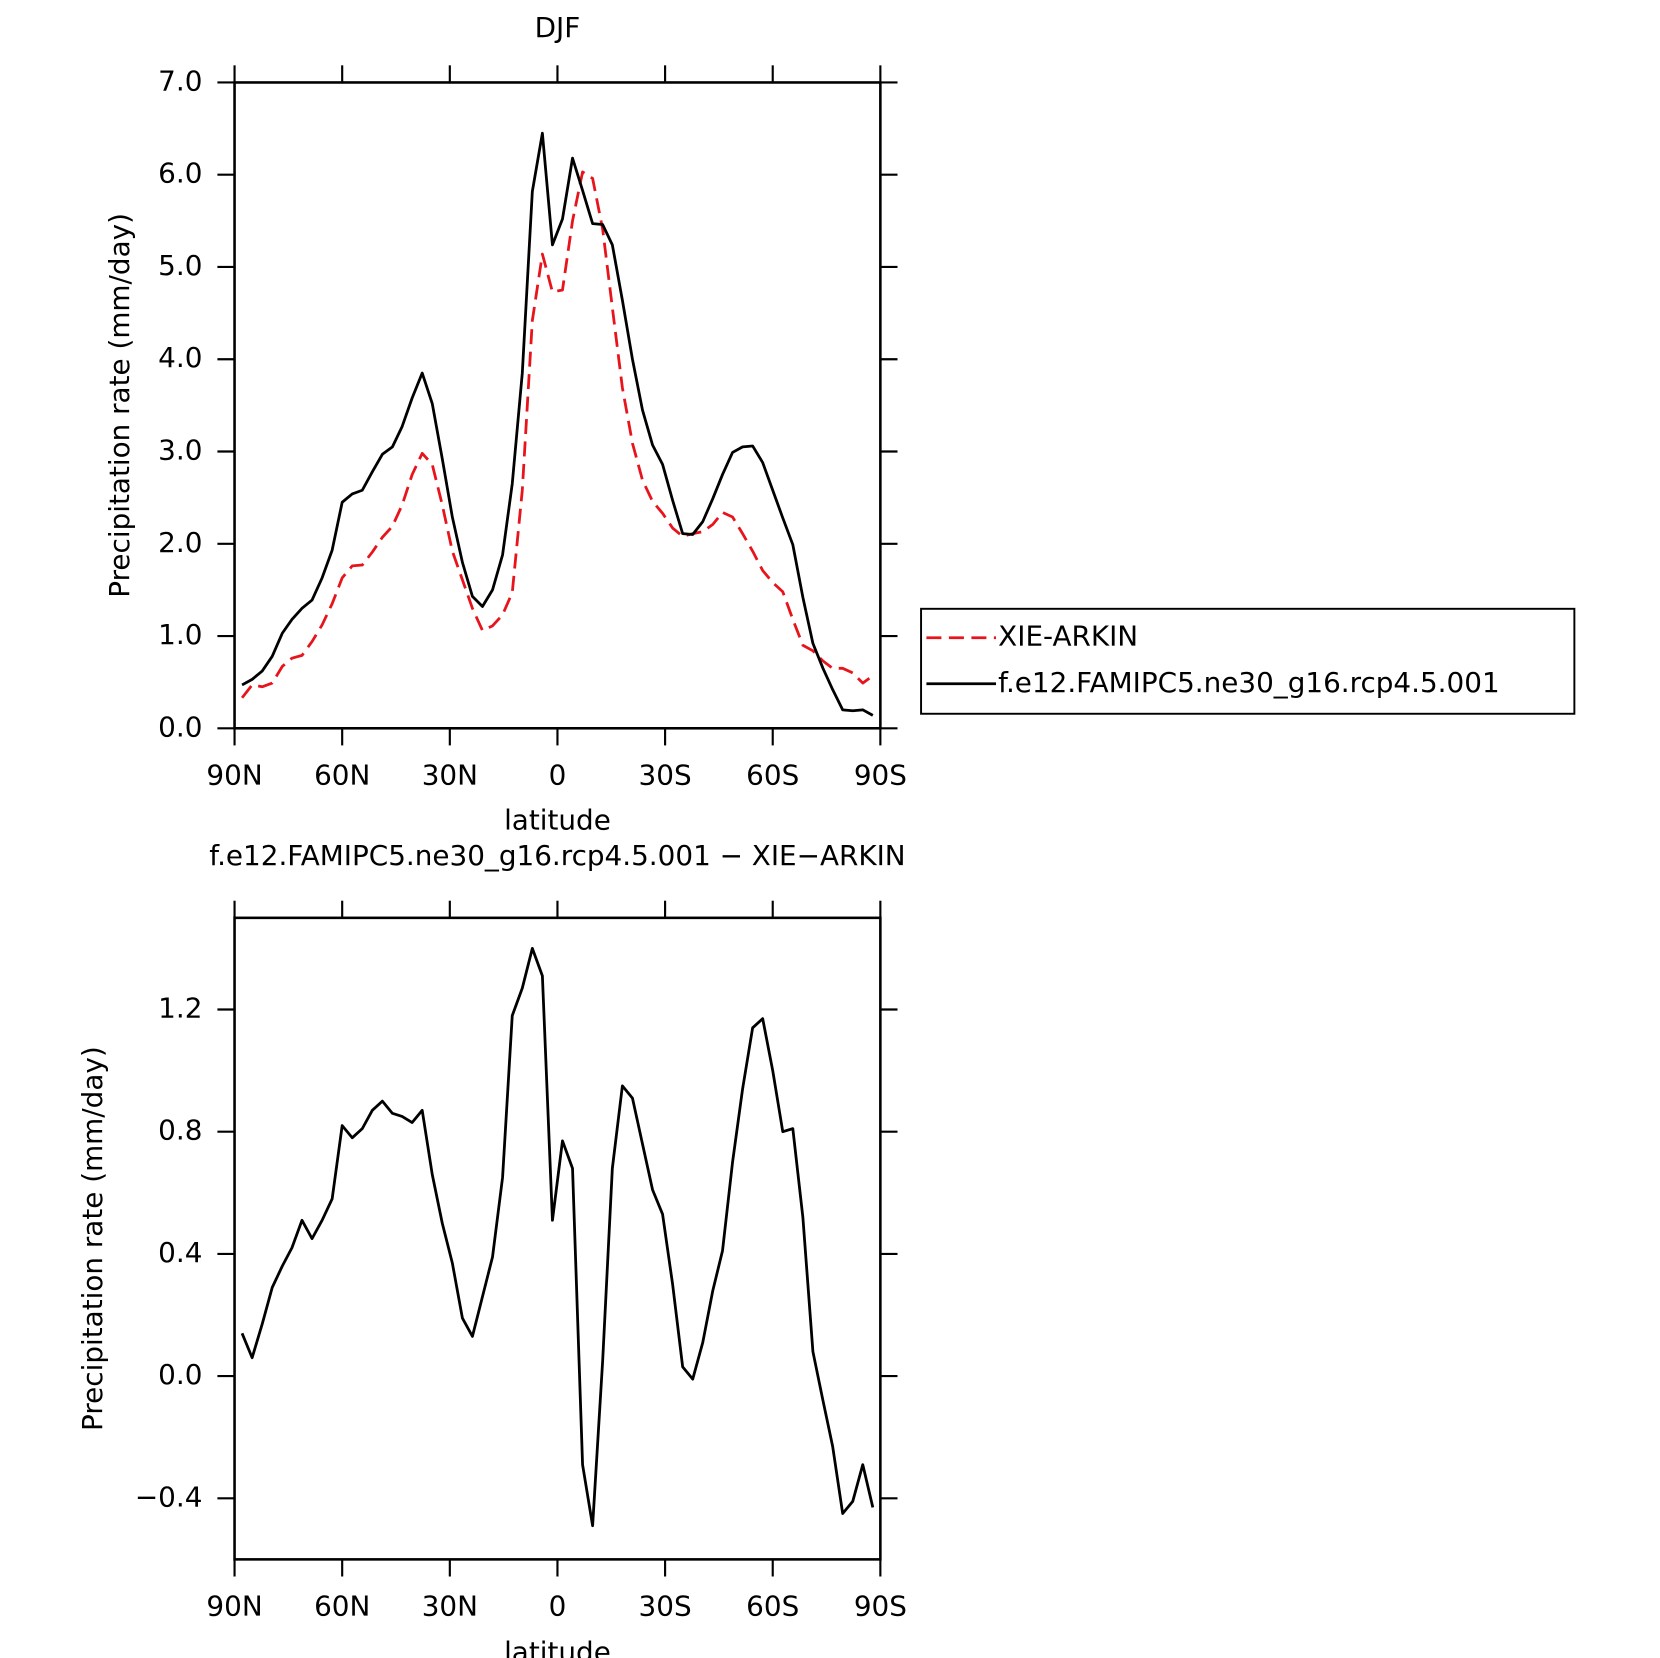  I want to click on y-tick-label: 3.0, so click(180, 450).